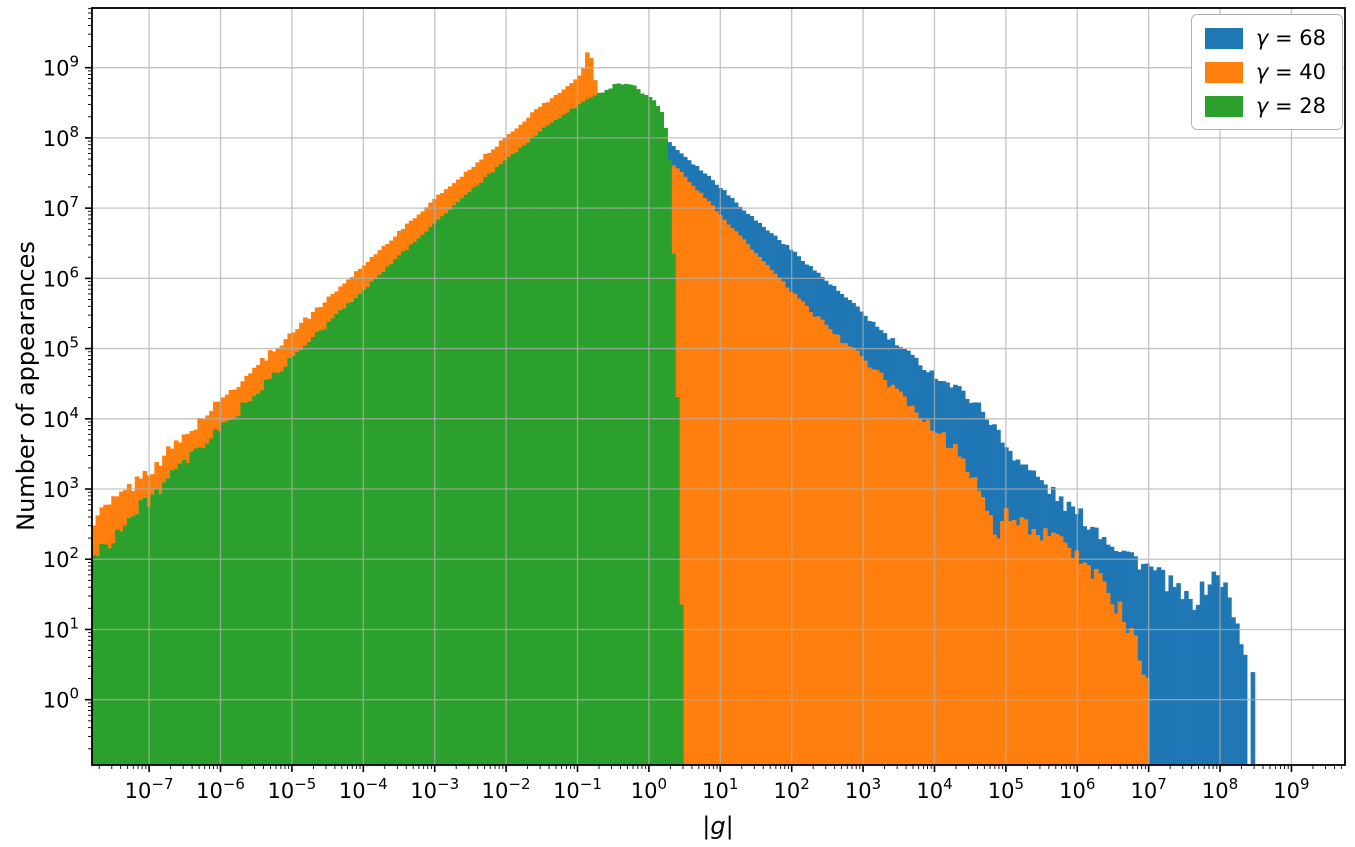  Describe the element at coordinates (26, 386) in the screenshot. I see `y-axis-label: Number of appearances` at that location.